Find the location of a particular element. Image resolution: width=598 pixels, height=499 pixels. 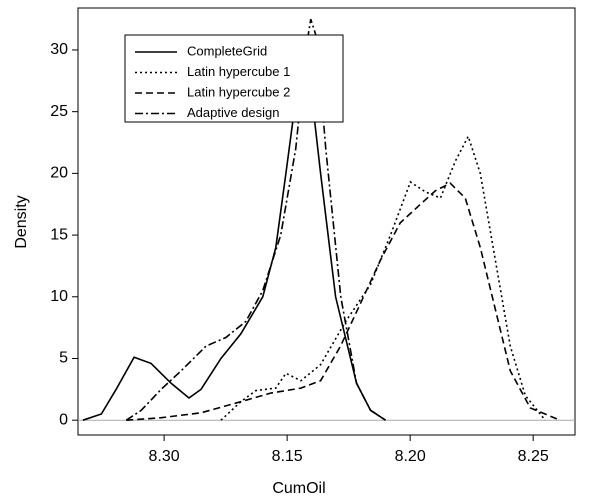

legend-box is located at coordinates (234, 78).